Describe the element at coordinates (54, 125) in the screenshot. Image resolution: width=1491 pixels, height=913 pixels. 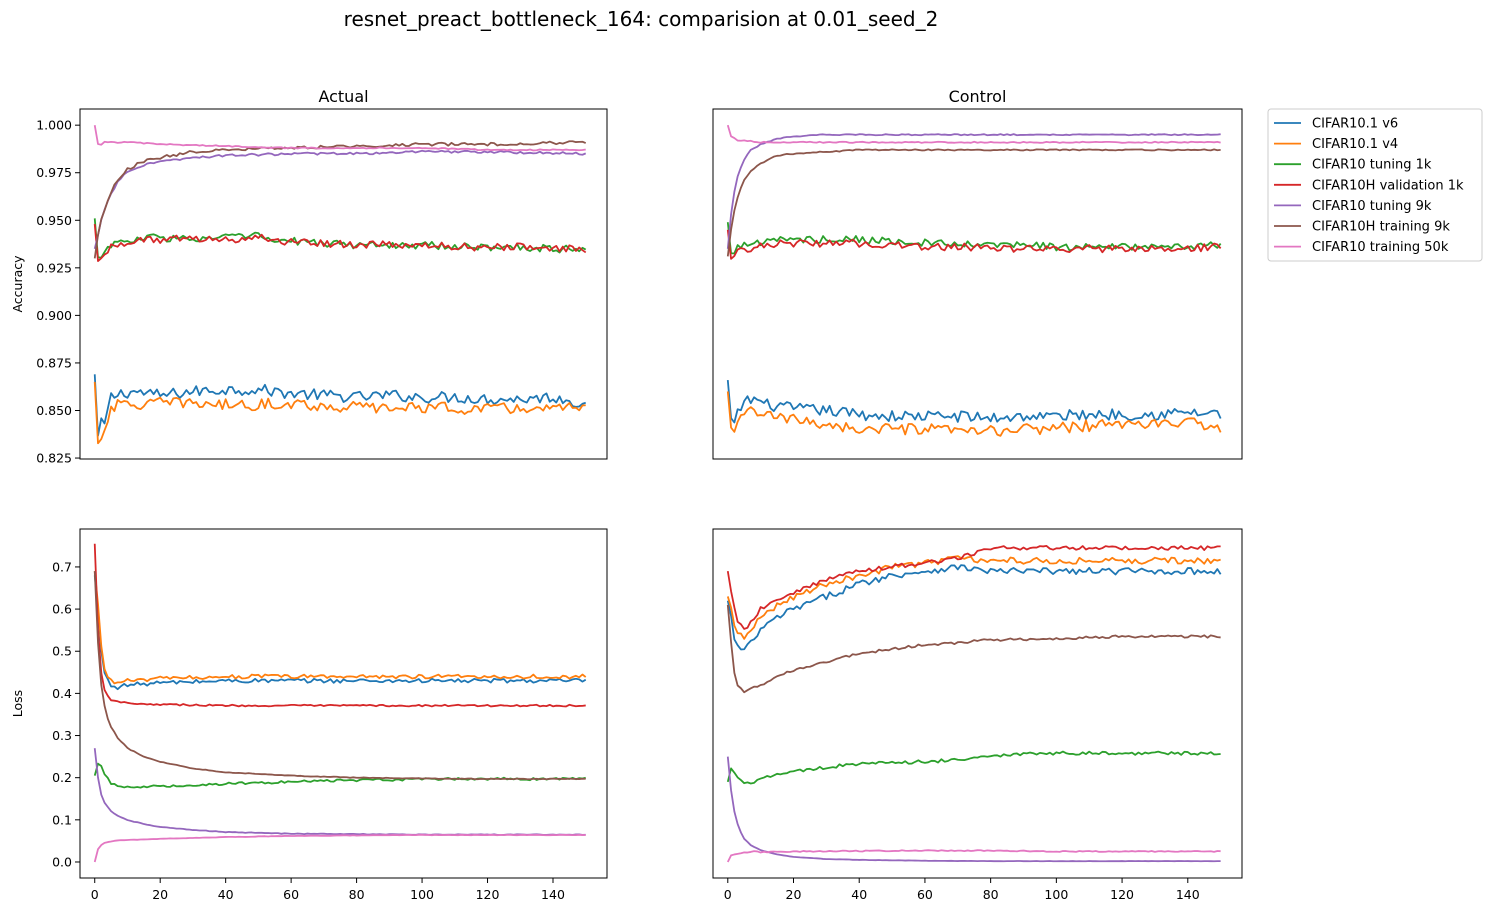
I see `y-tick-label: 1.000` at that location.